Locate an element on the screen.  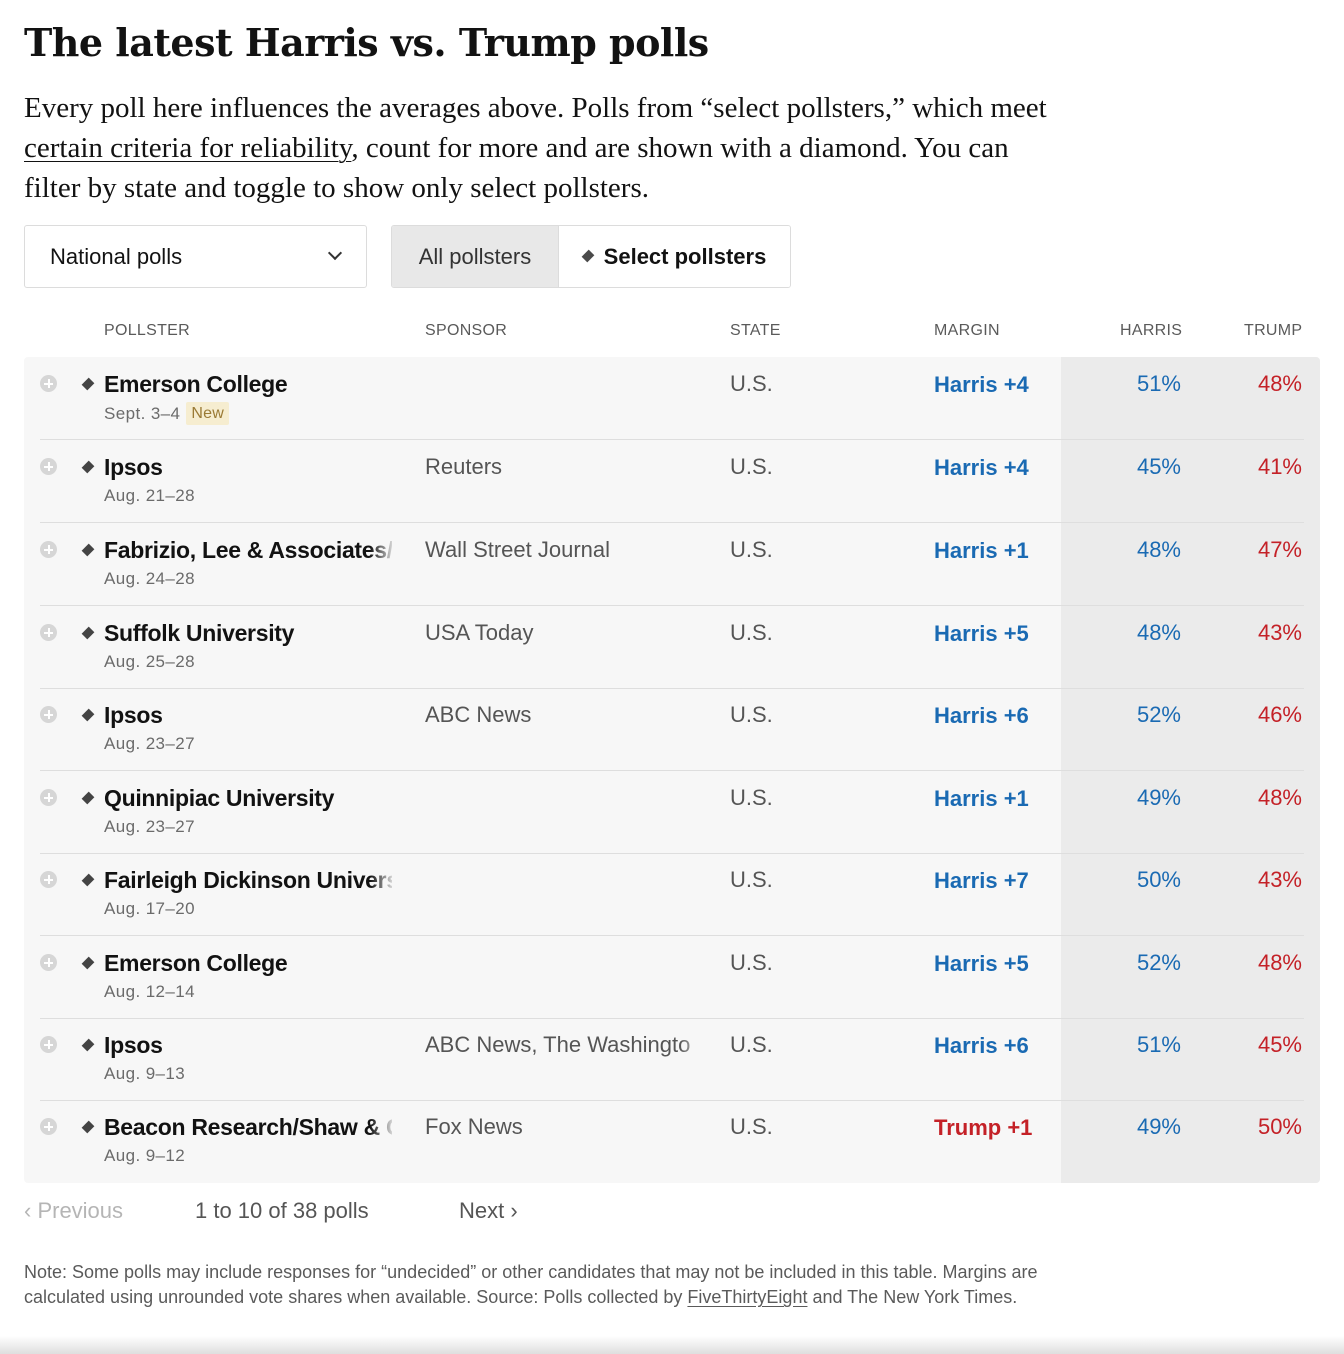
trump-share: 41% is located at coordinates (1279, 466).